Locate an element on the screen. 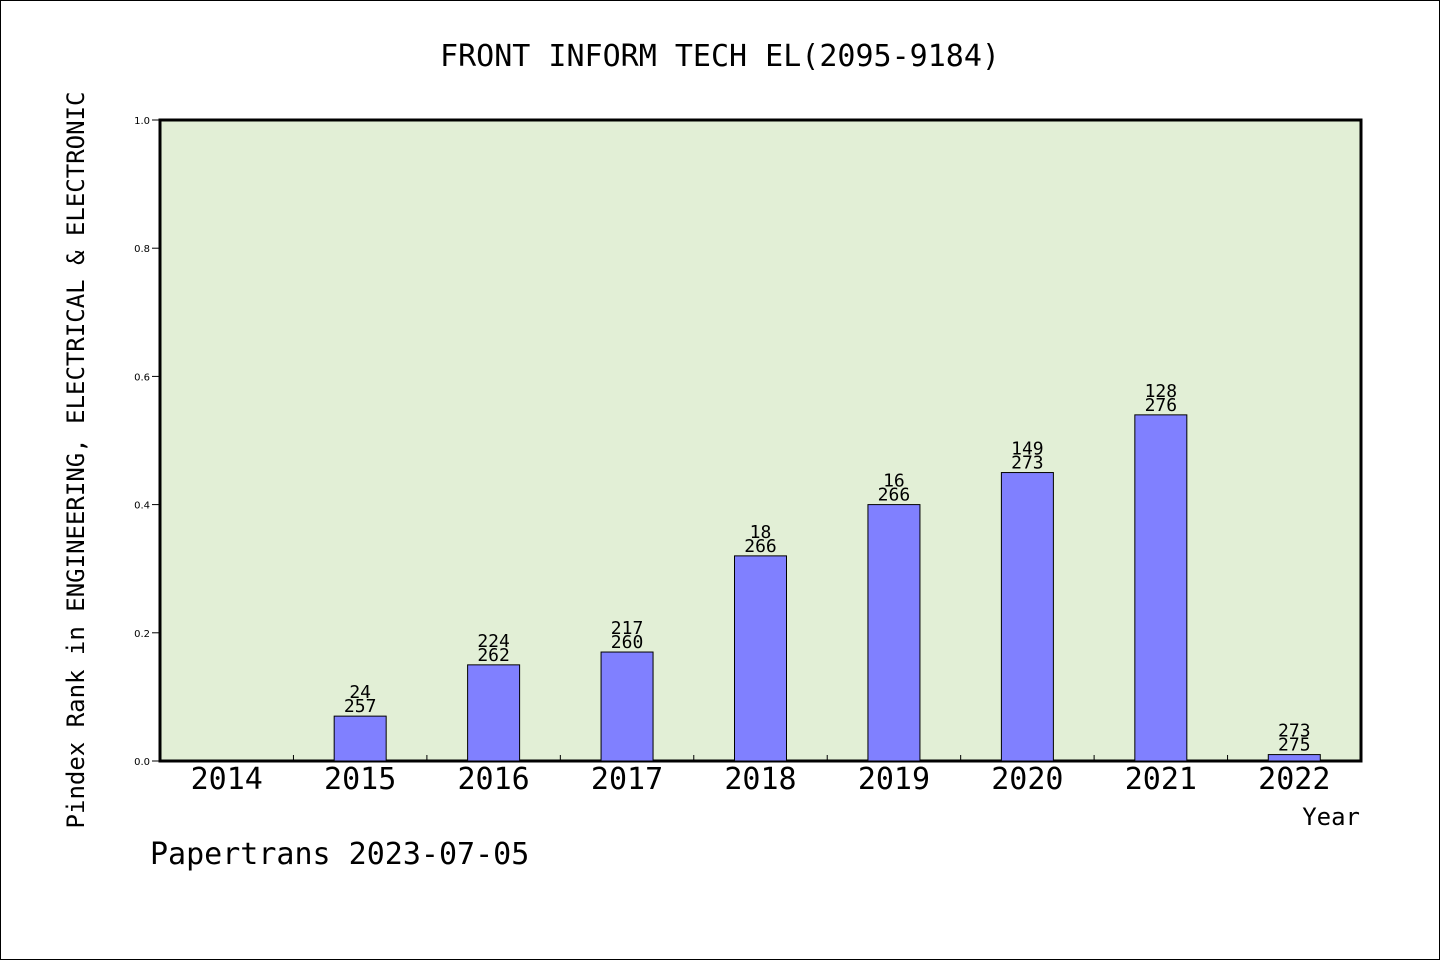 The width and height of the screenshot is (1440, 960). bar-label-bottom-2021: 276 is located at coordinates (1161, 405).